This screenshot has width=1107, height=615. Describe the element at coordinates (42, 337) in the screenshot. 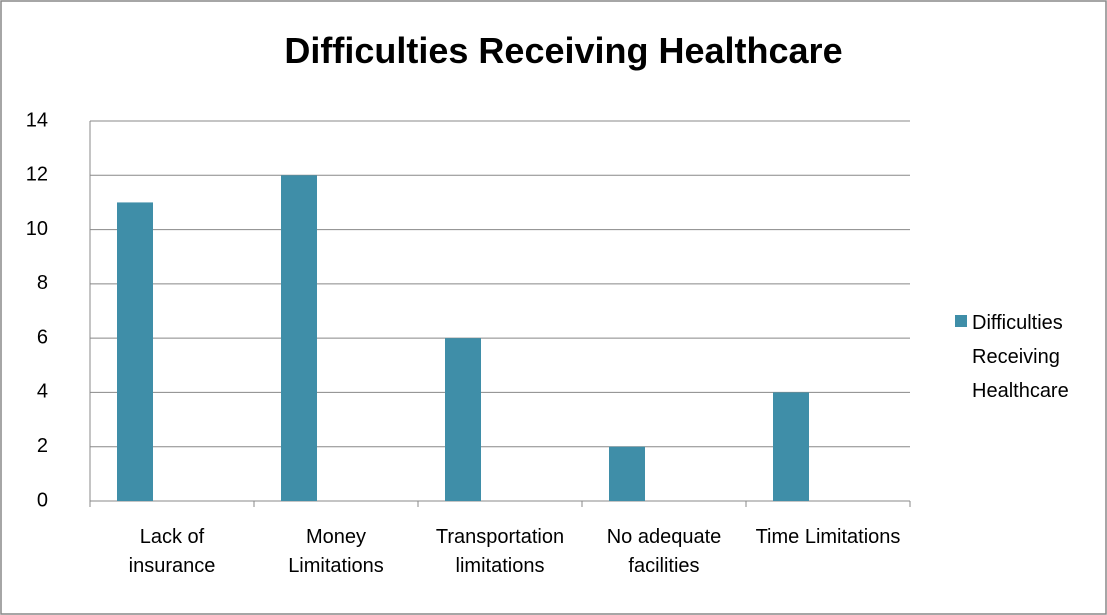

I see `y-tick-label: 6` at that location.